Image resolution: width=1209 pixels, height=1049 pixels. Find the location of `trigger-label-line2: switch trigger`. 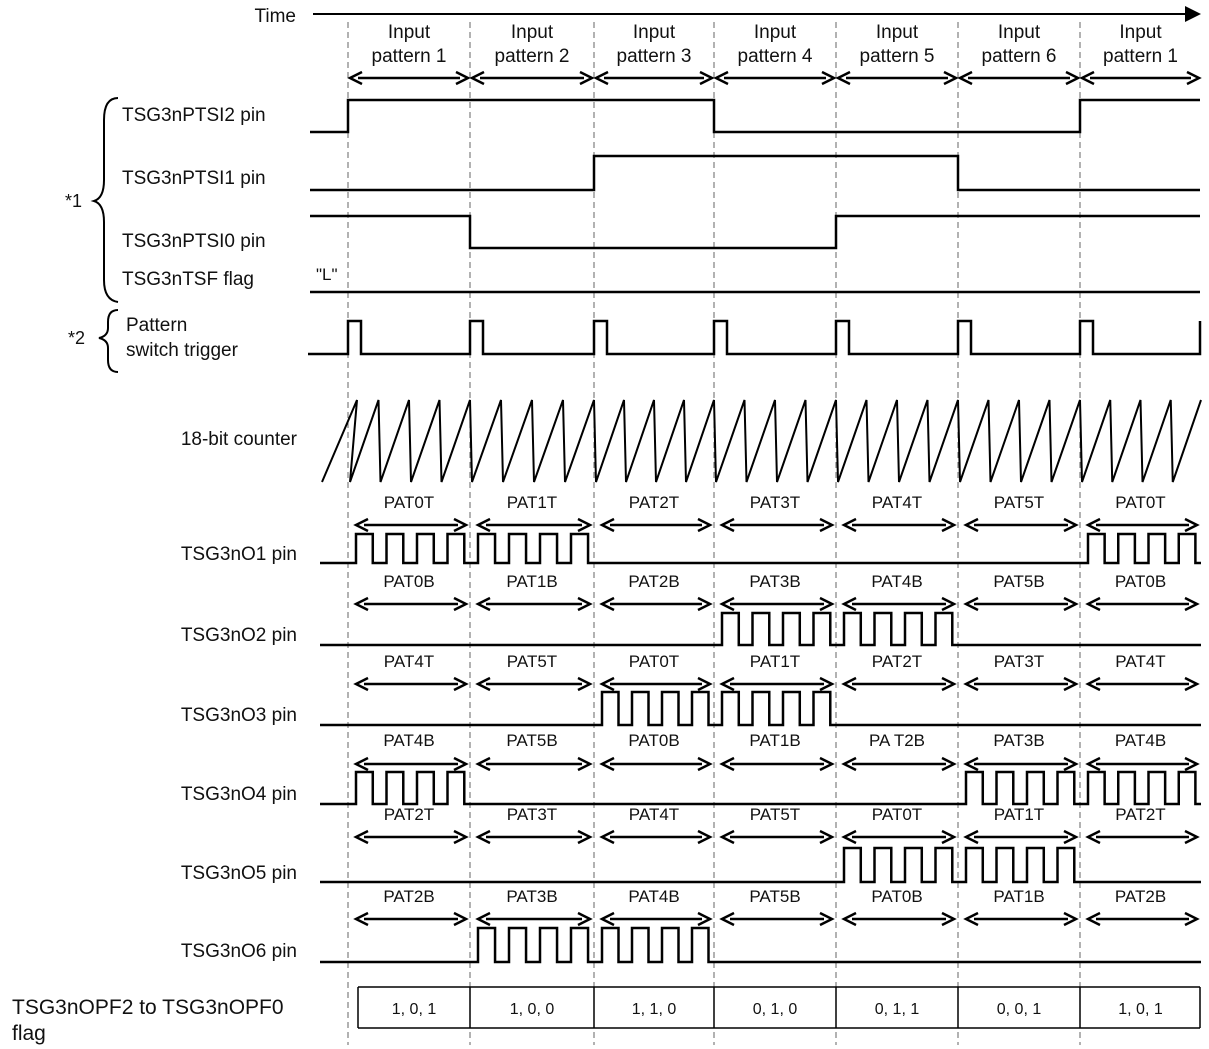

trigger-label-line2: switch trigger is located at coordinates (182, 350).